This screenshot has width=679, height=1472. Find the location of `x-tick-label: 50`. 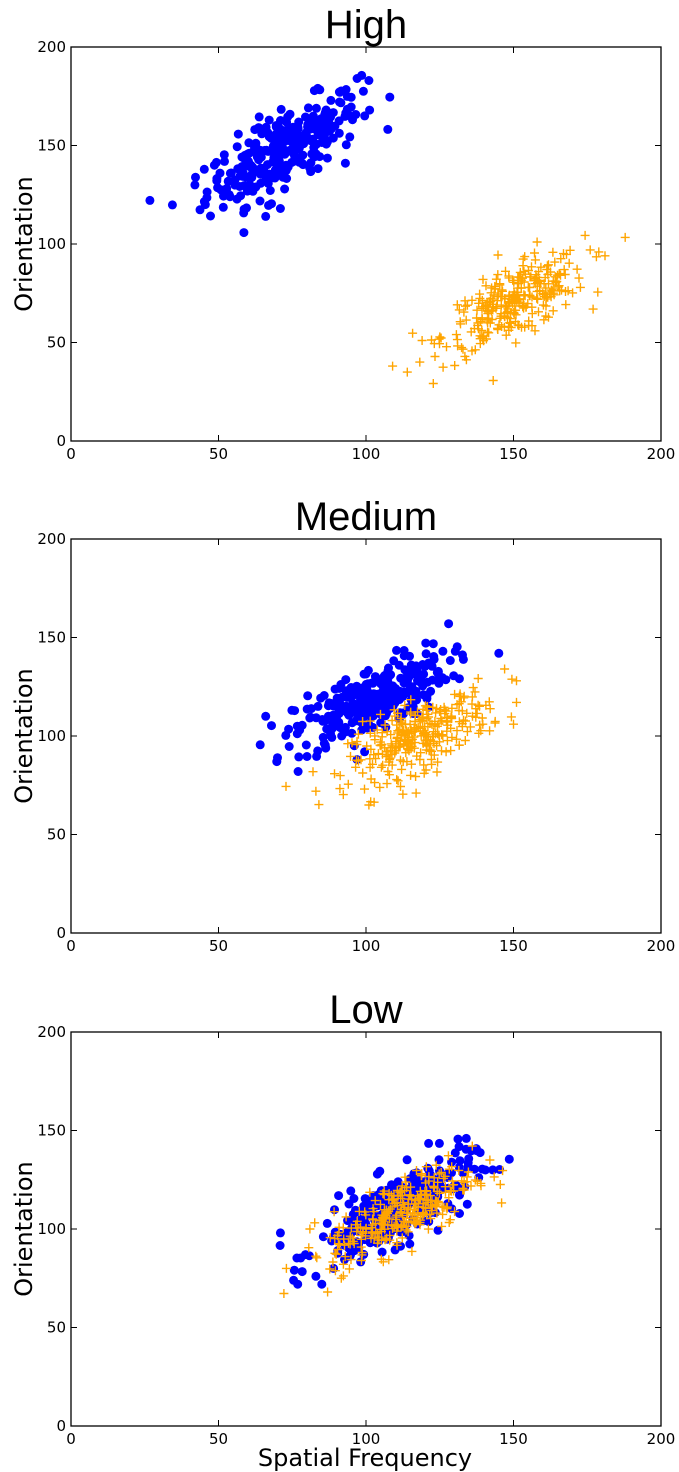

x-tick-label: 50 is located at coordinates (218, 1439).